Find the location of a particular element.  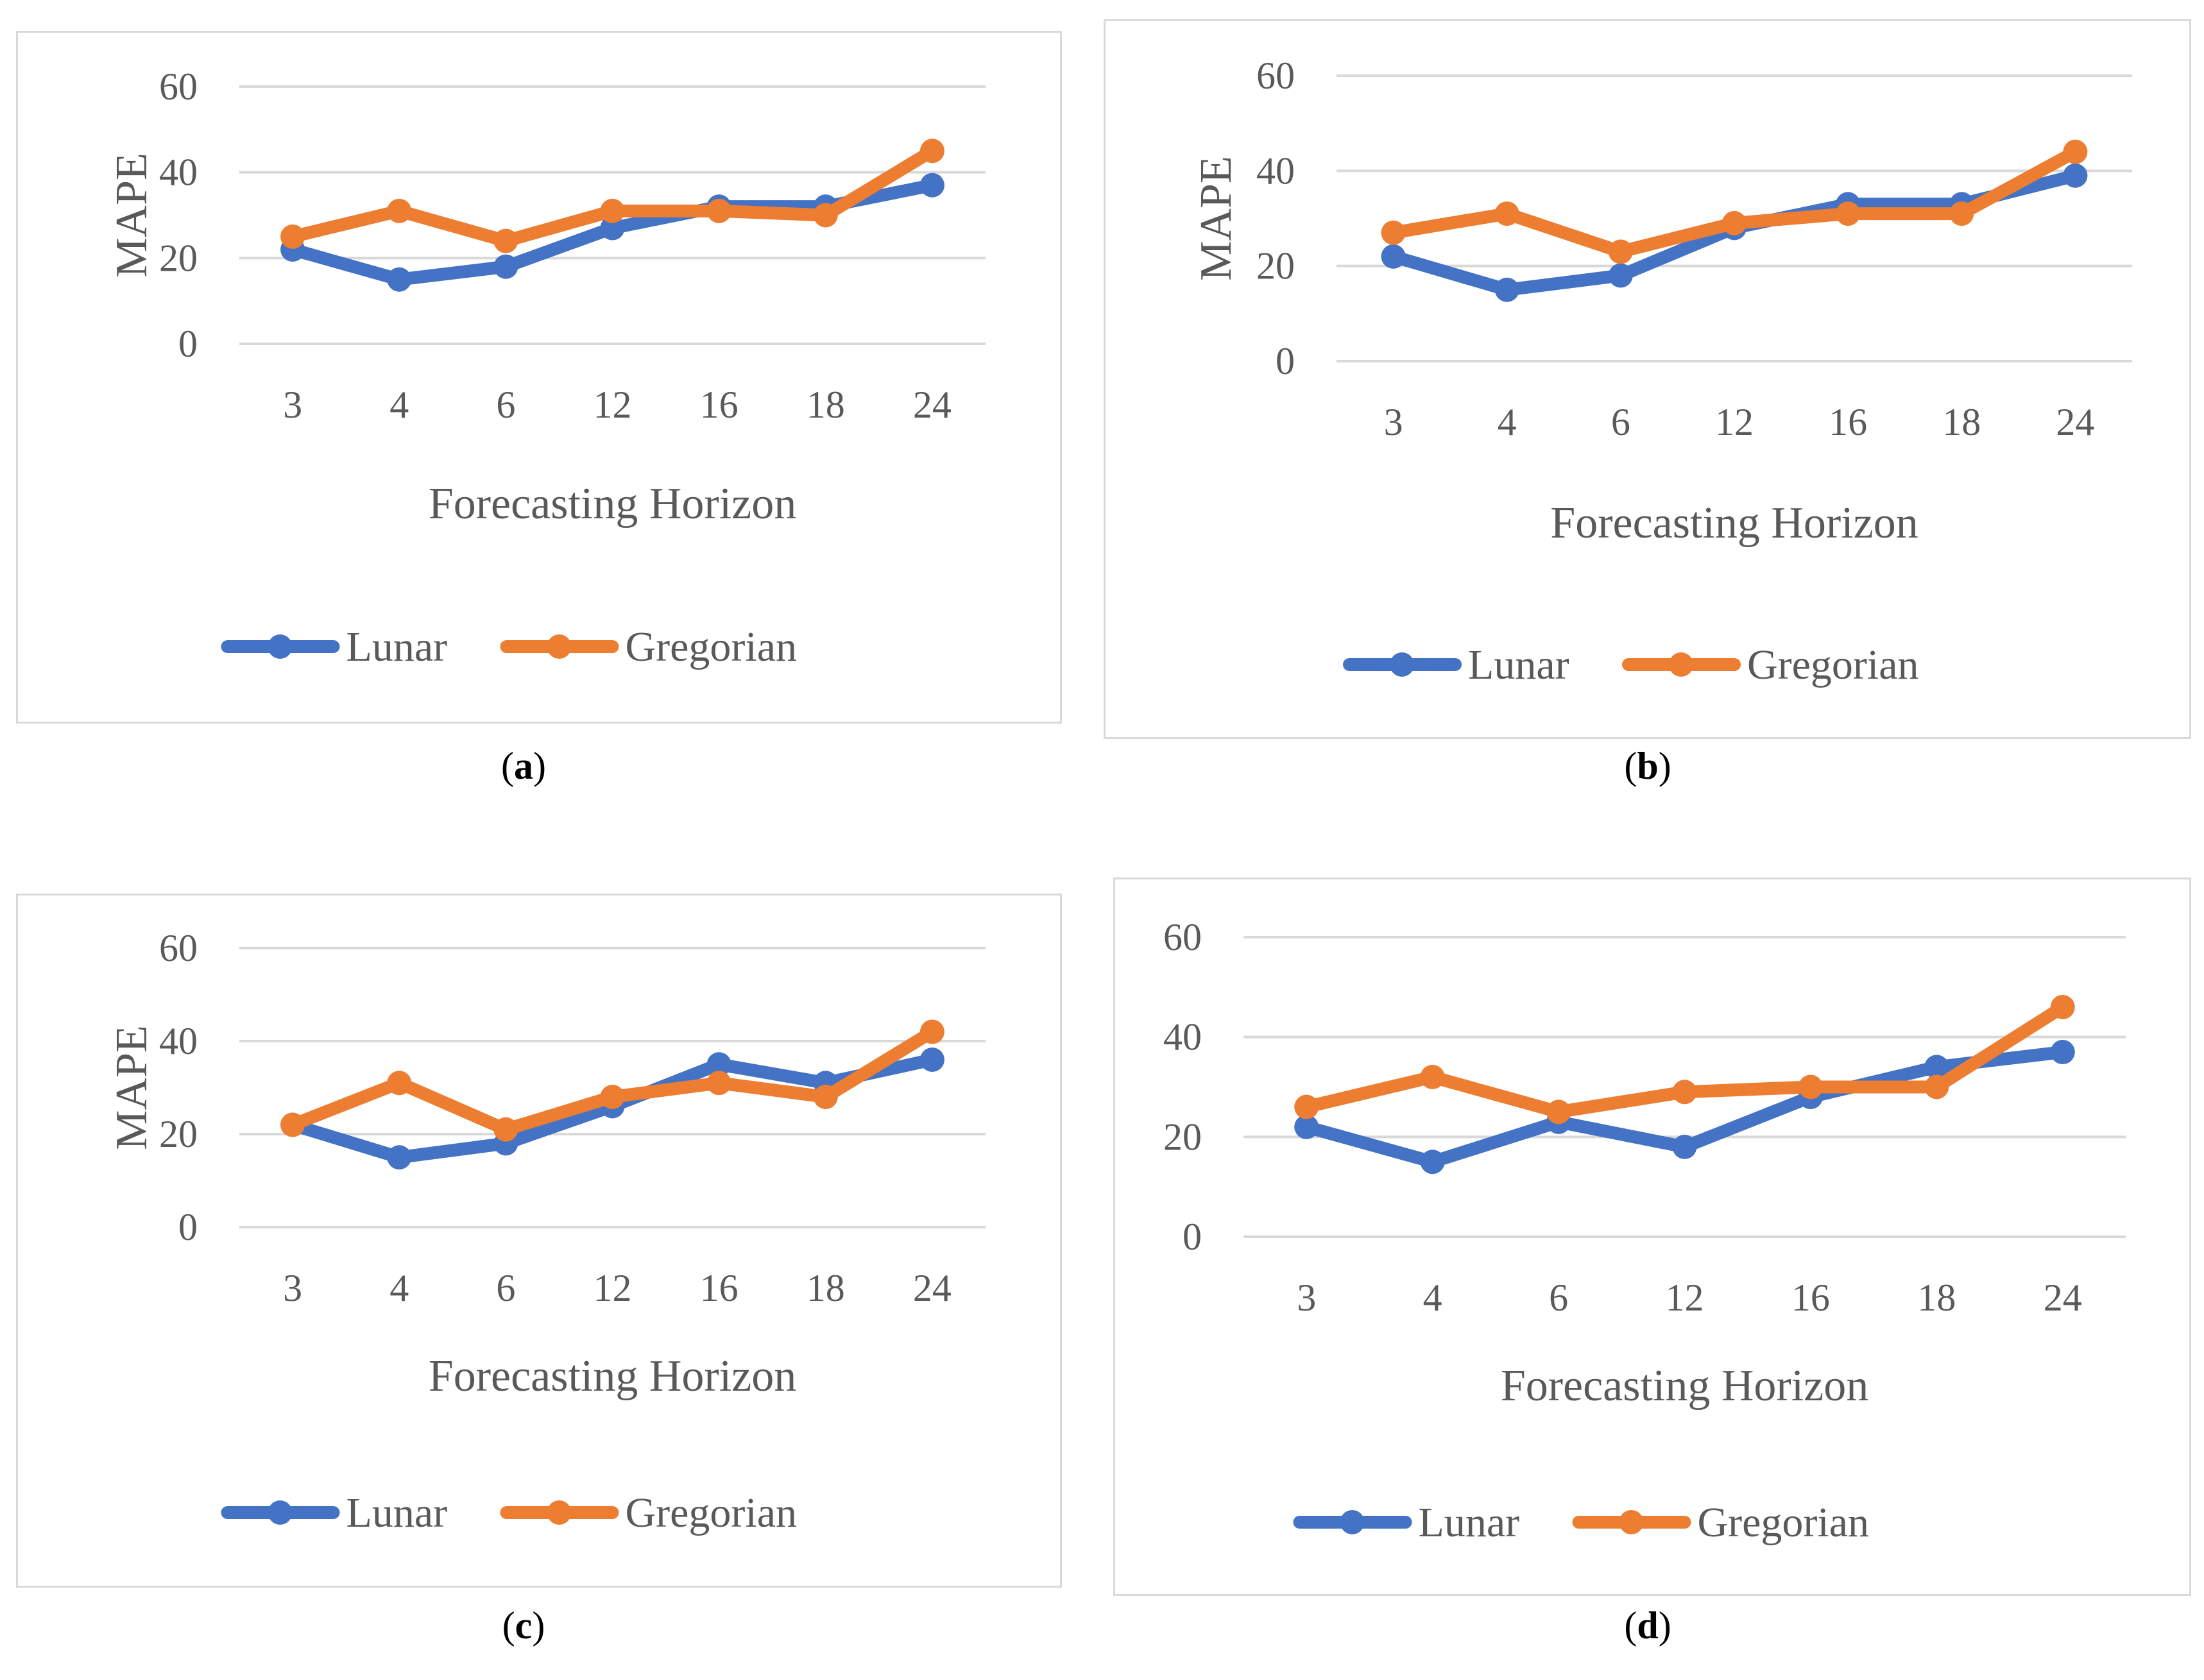

caption-letter: a is located at coordinates (523, 766).